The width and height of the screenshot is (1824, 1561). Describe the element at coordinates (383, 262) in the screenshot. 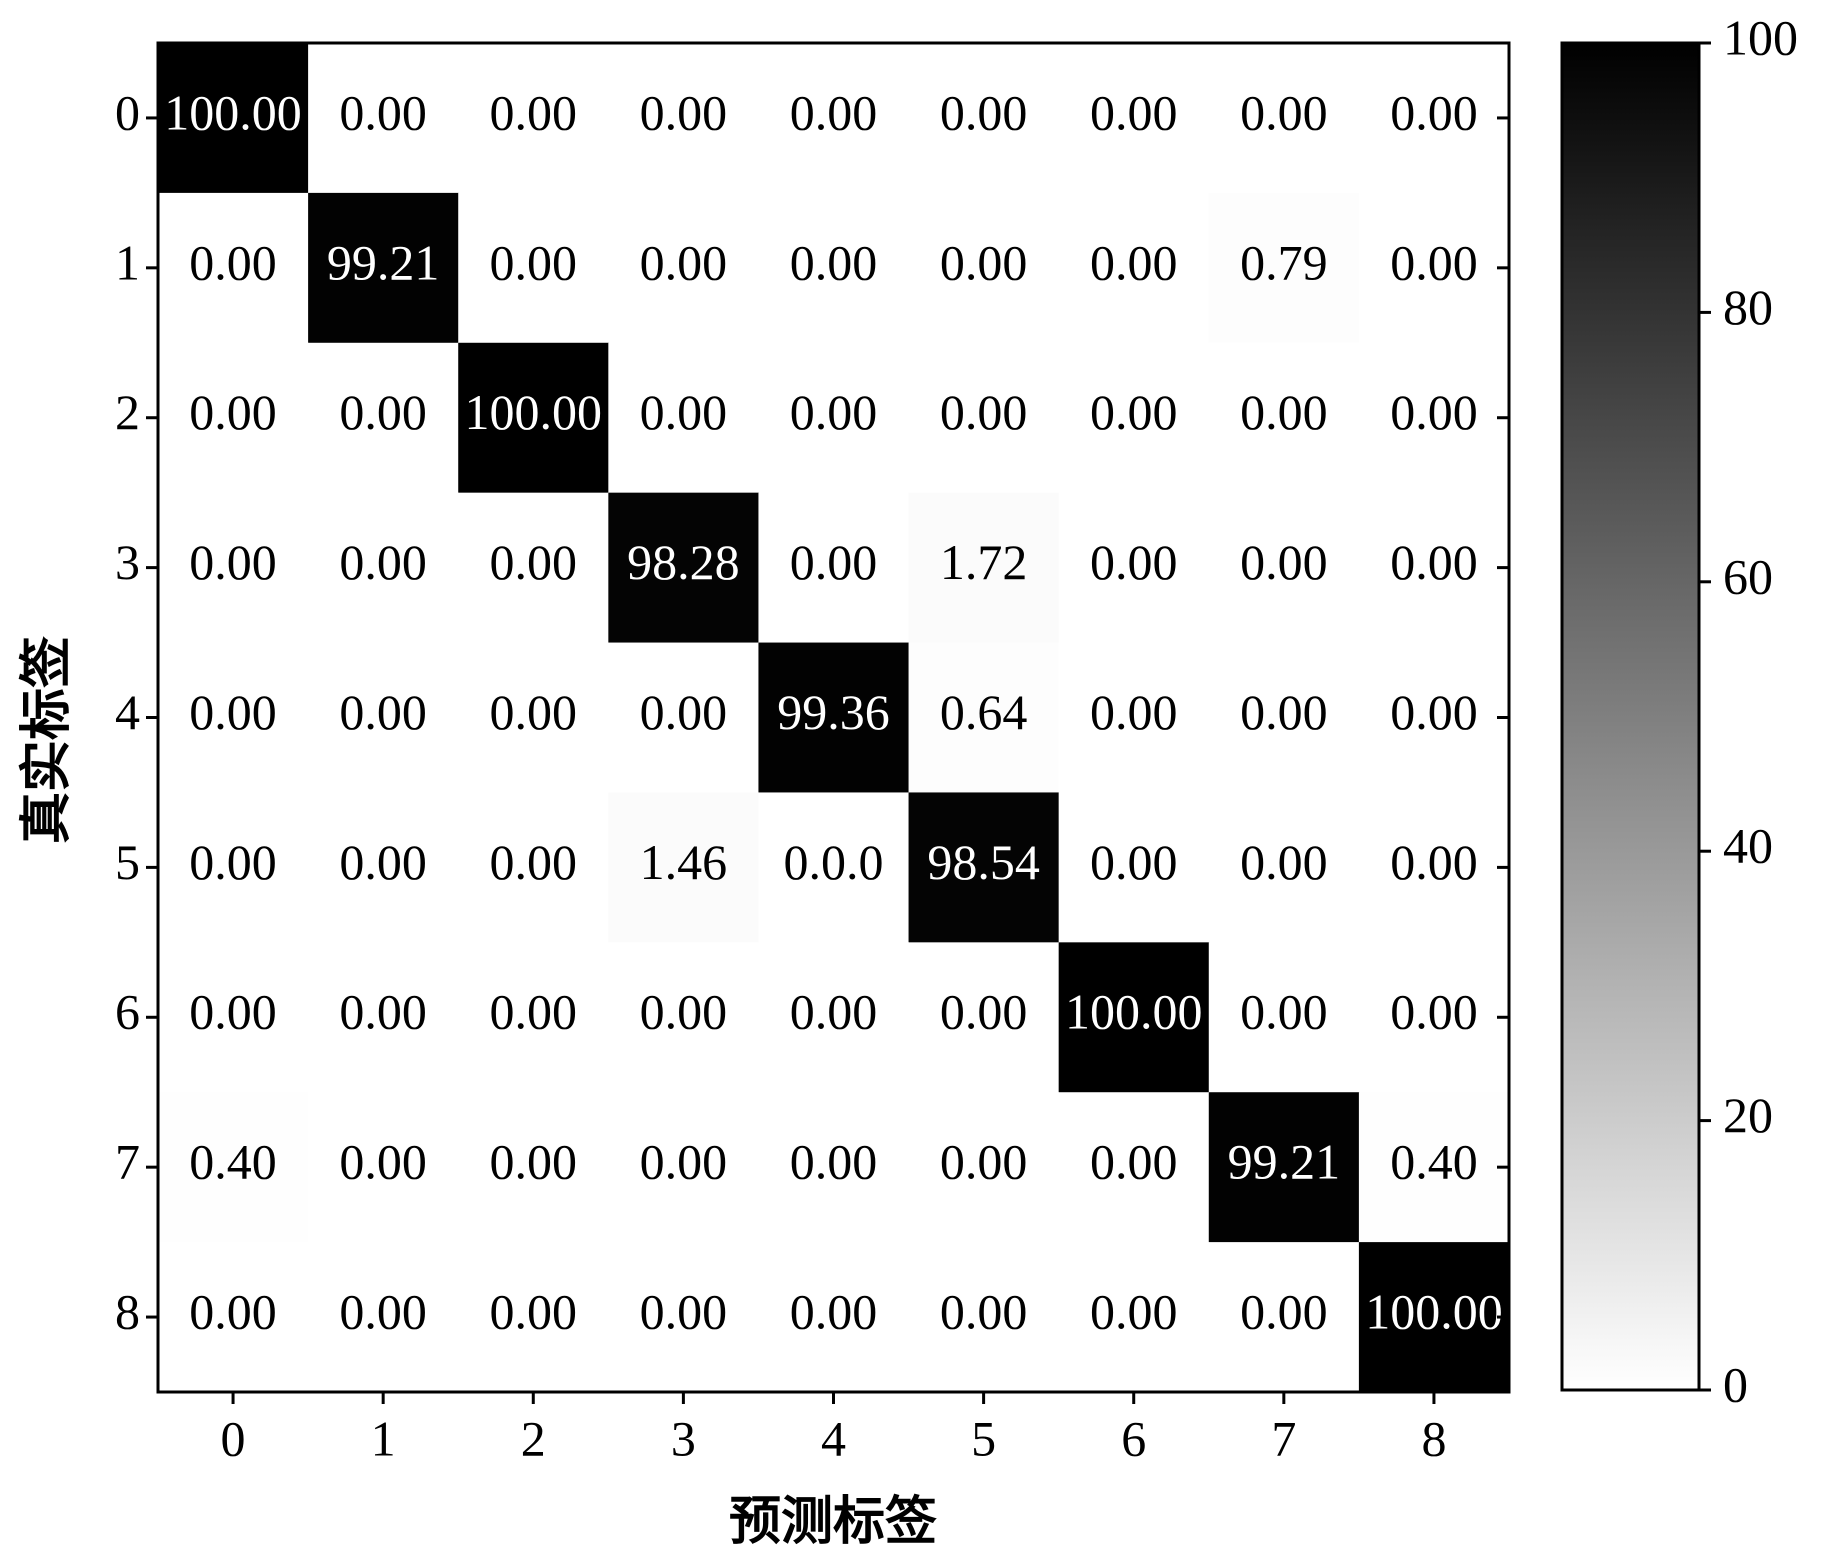

I see `cell-label: 99.21` at that location.